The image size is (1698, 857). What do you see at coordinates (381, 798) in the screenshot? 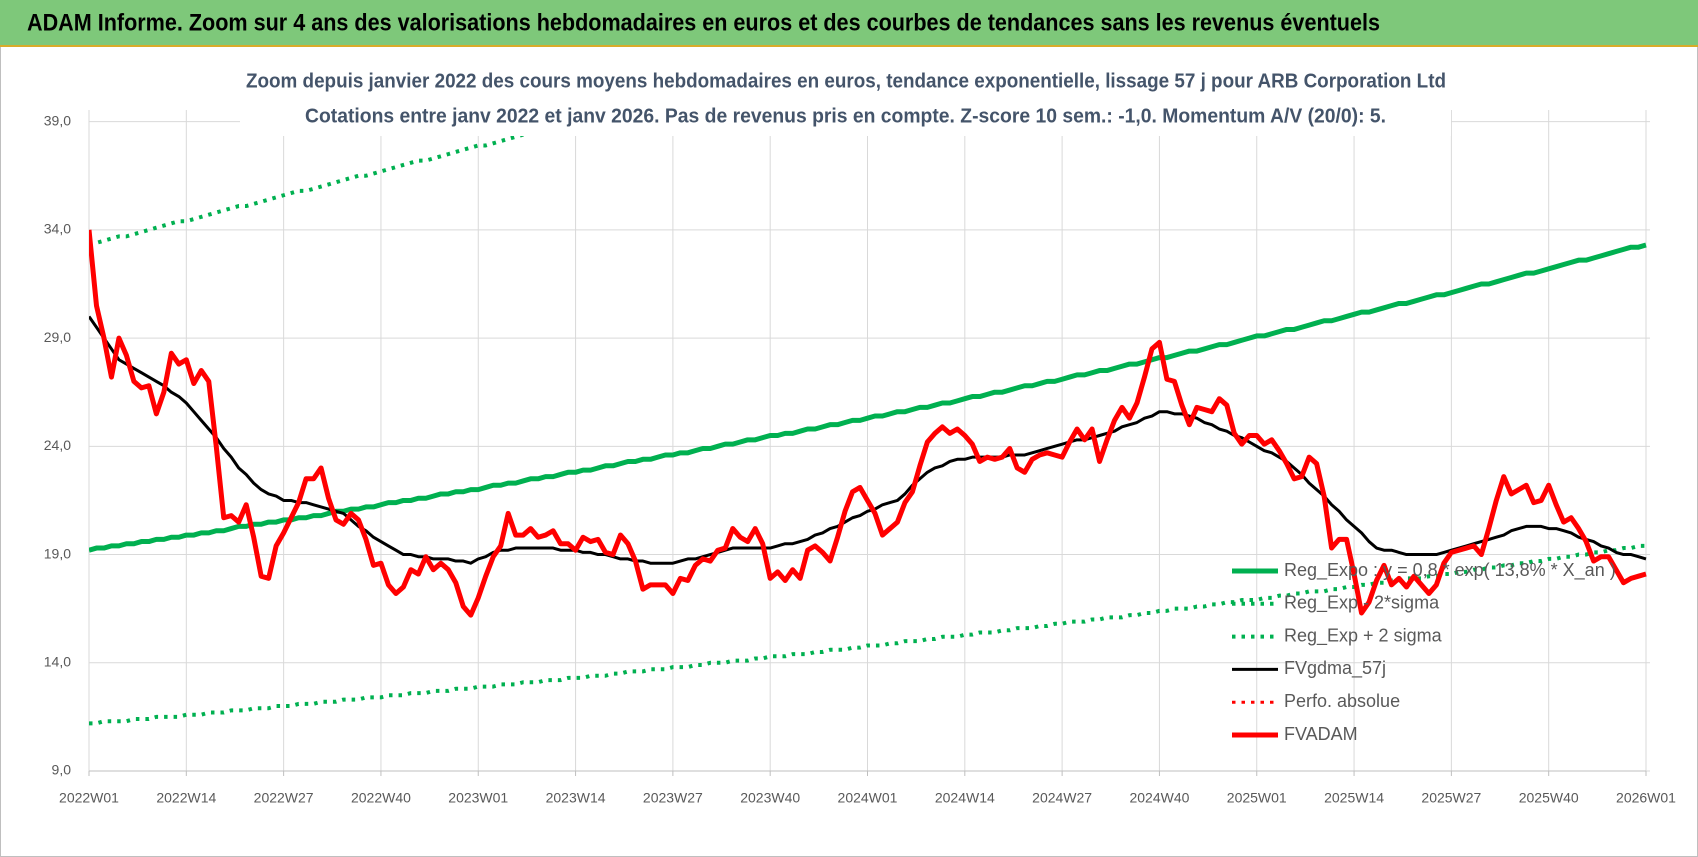
I see `x-tick-label: 2022W40` at bounding box center [381, 798].